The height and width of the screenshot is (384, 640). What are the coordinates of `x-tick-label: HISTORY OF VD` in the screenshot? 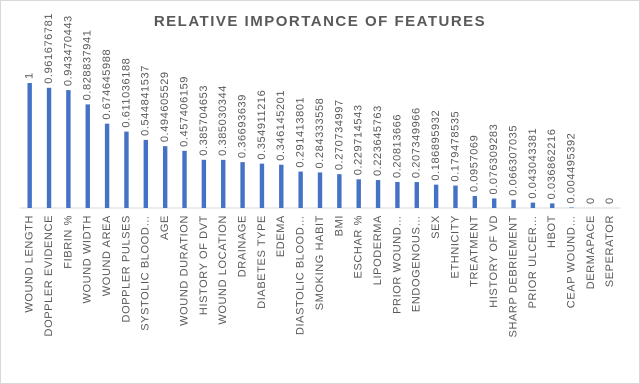 It's located at (494, 261).